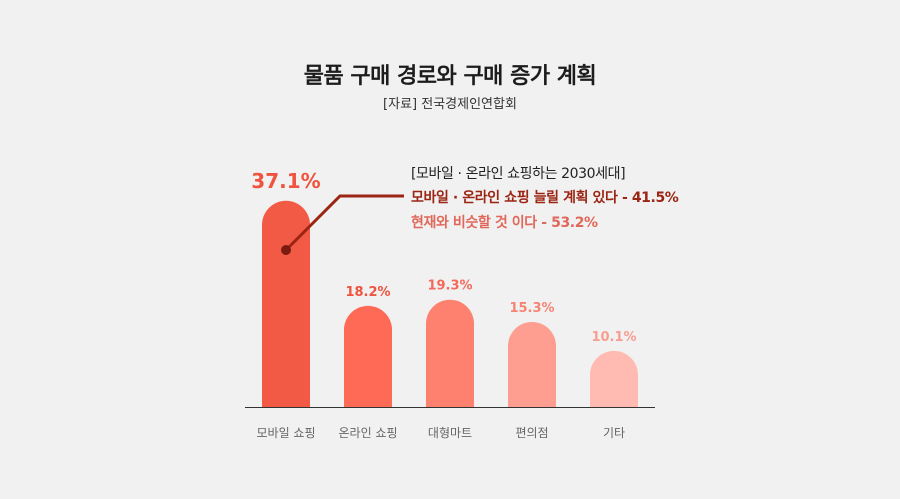 This screenshot has width=900, height=499. Describe the element at coordinates (614, 433) in the screenshot. I see `category-label-기타: 기타` at that location.